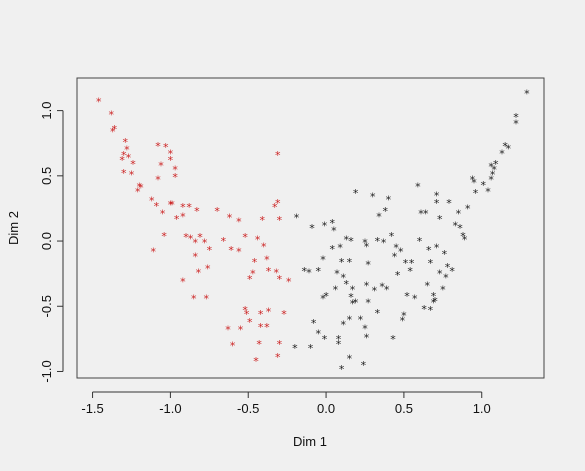  I want to click on x-tick-label: -0.5, so click(248, 408).